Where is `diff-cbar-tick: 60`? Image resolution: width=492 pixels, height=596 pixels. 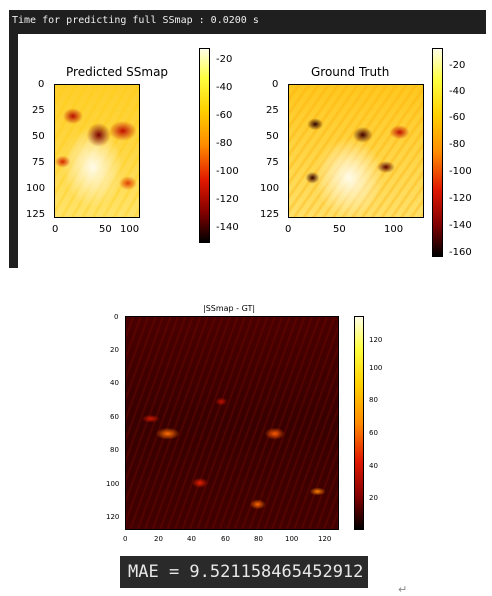 diff-cbar-tick: 60 is located at coordinates (373, 433).